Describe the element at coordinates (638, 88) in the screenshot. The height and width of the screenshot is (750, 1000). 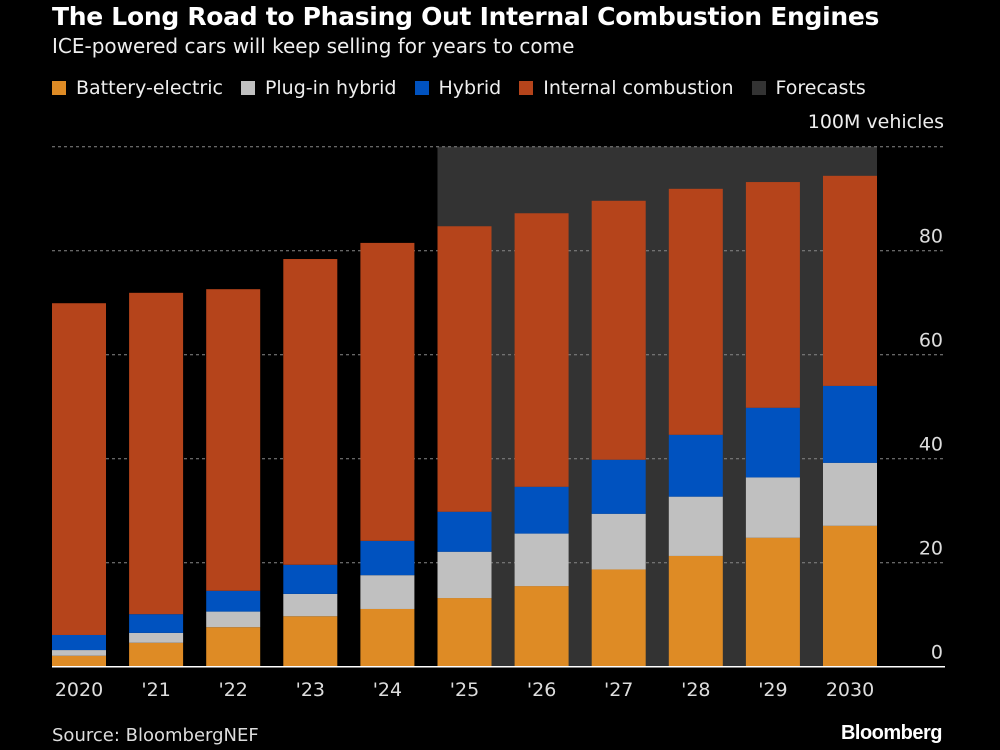
I see `legend-label: Internal combustion` at that location.